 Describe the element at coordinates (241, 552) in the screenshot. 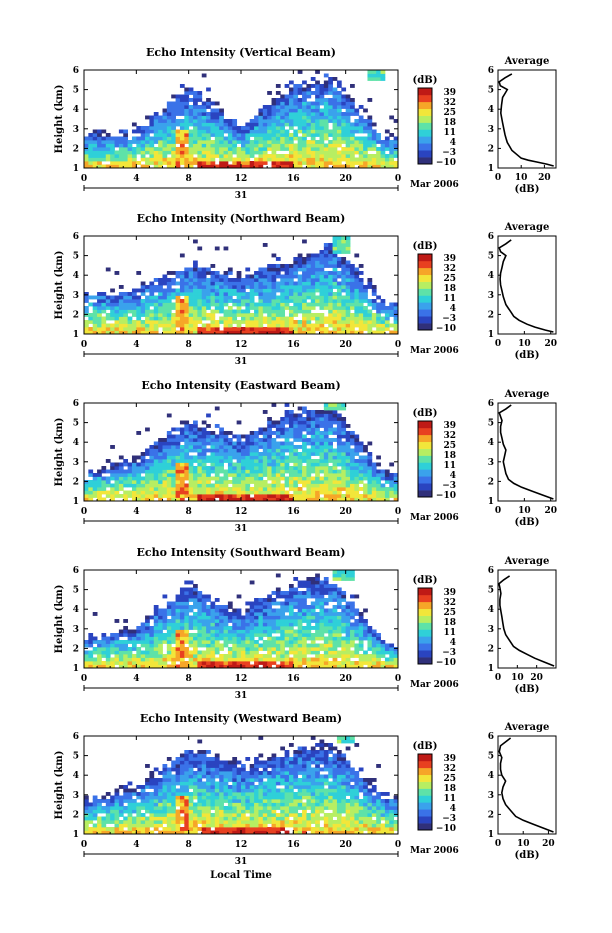

I see `heatmap-title: Echo Intensity (Southward Beam)` at that location.